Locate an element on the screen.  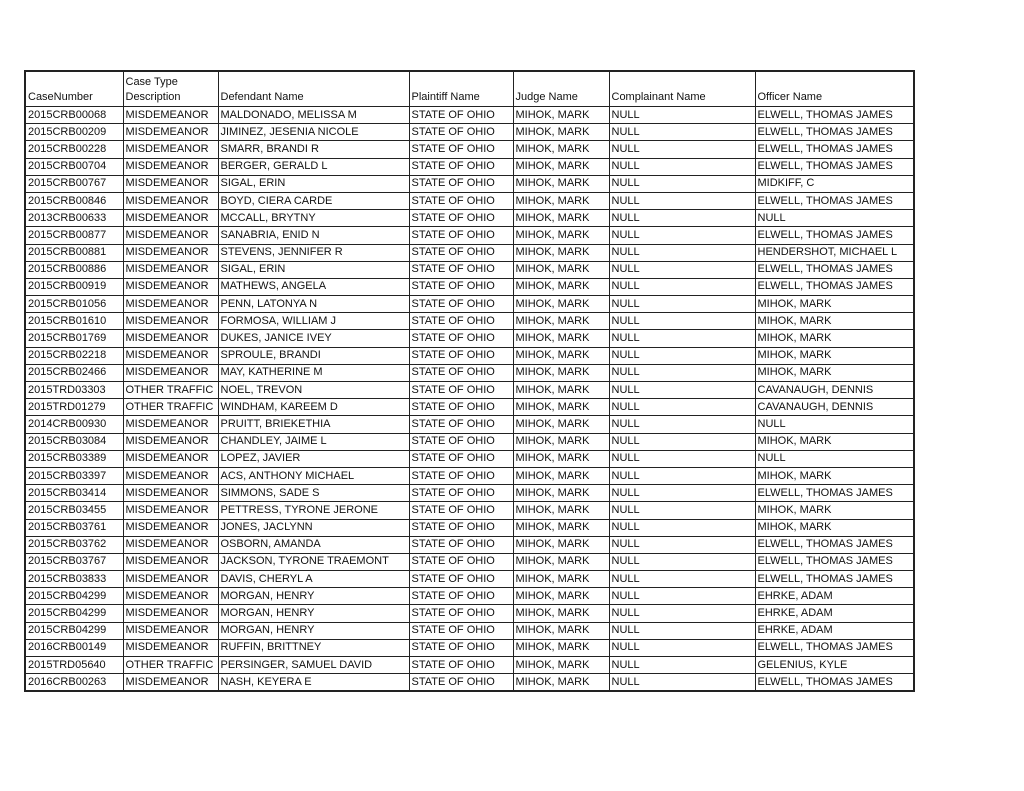
case-number-cell: 2015CRB00068 is located at coordinates (74, 115).